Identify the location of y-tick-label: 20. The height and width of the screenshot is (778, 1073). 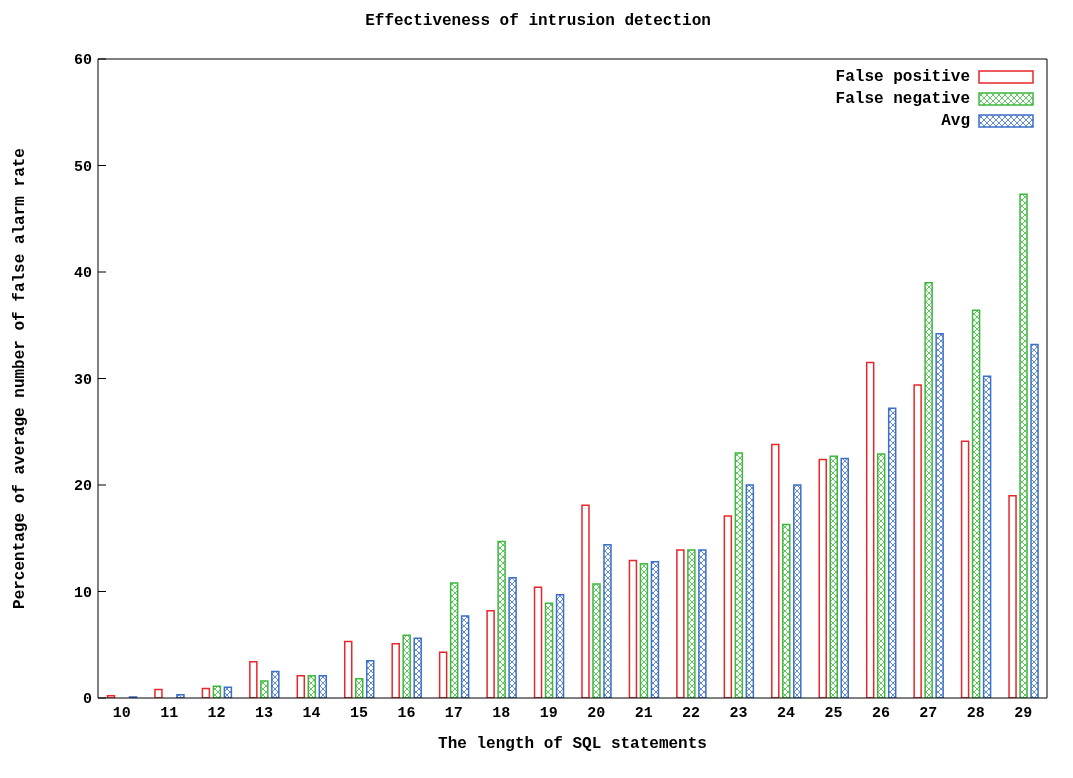
(82, 487).